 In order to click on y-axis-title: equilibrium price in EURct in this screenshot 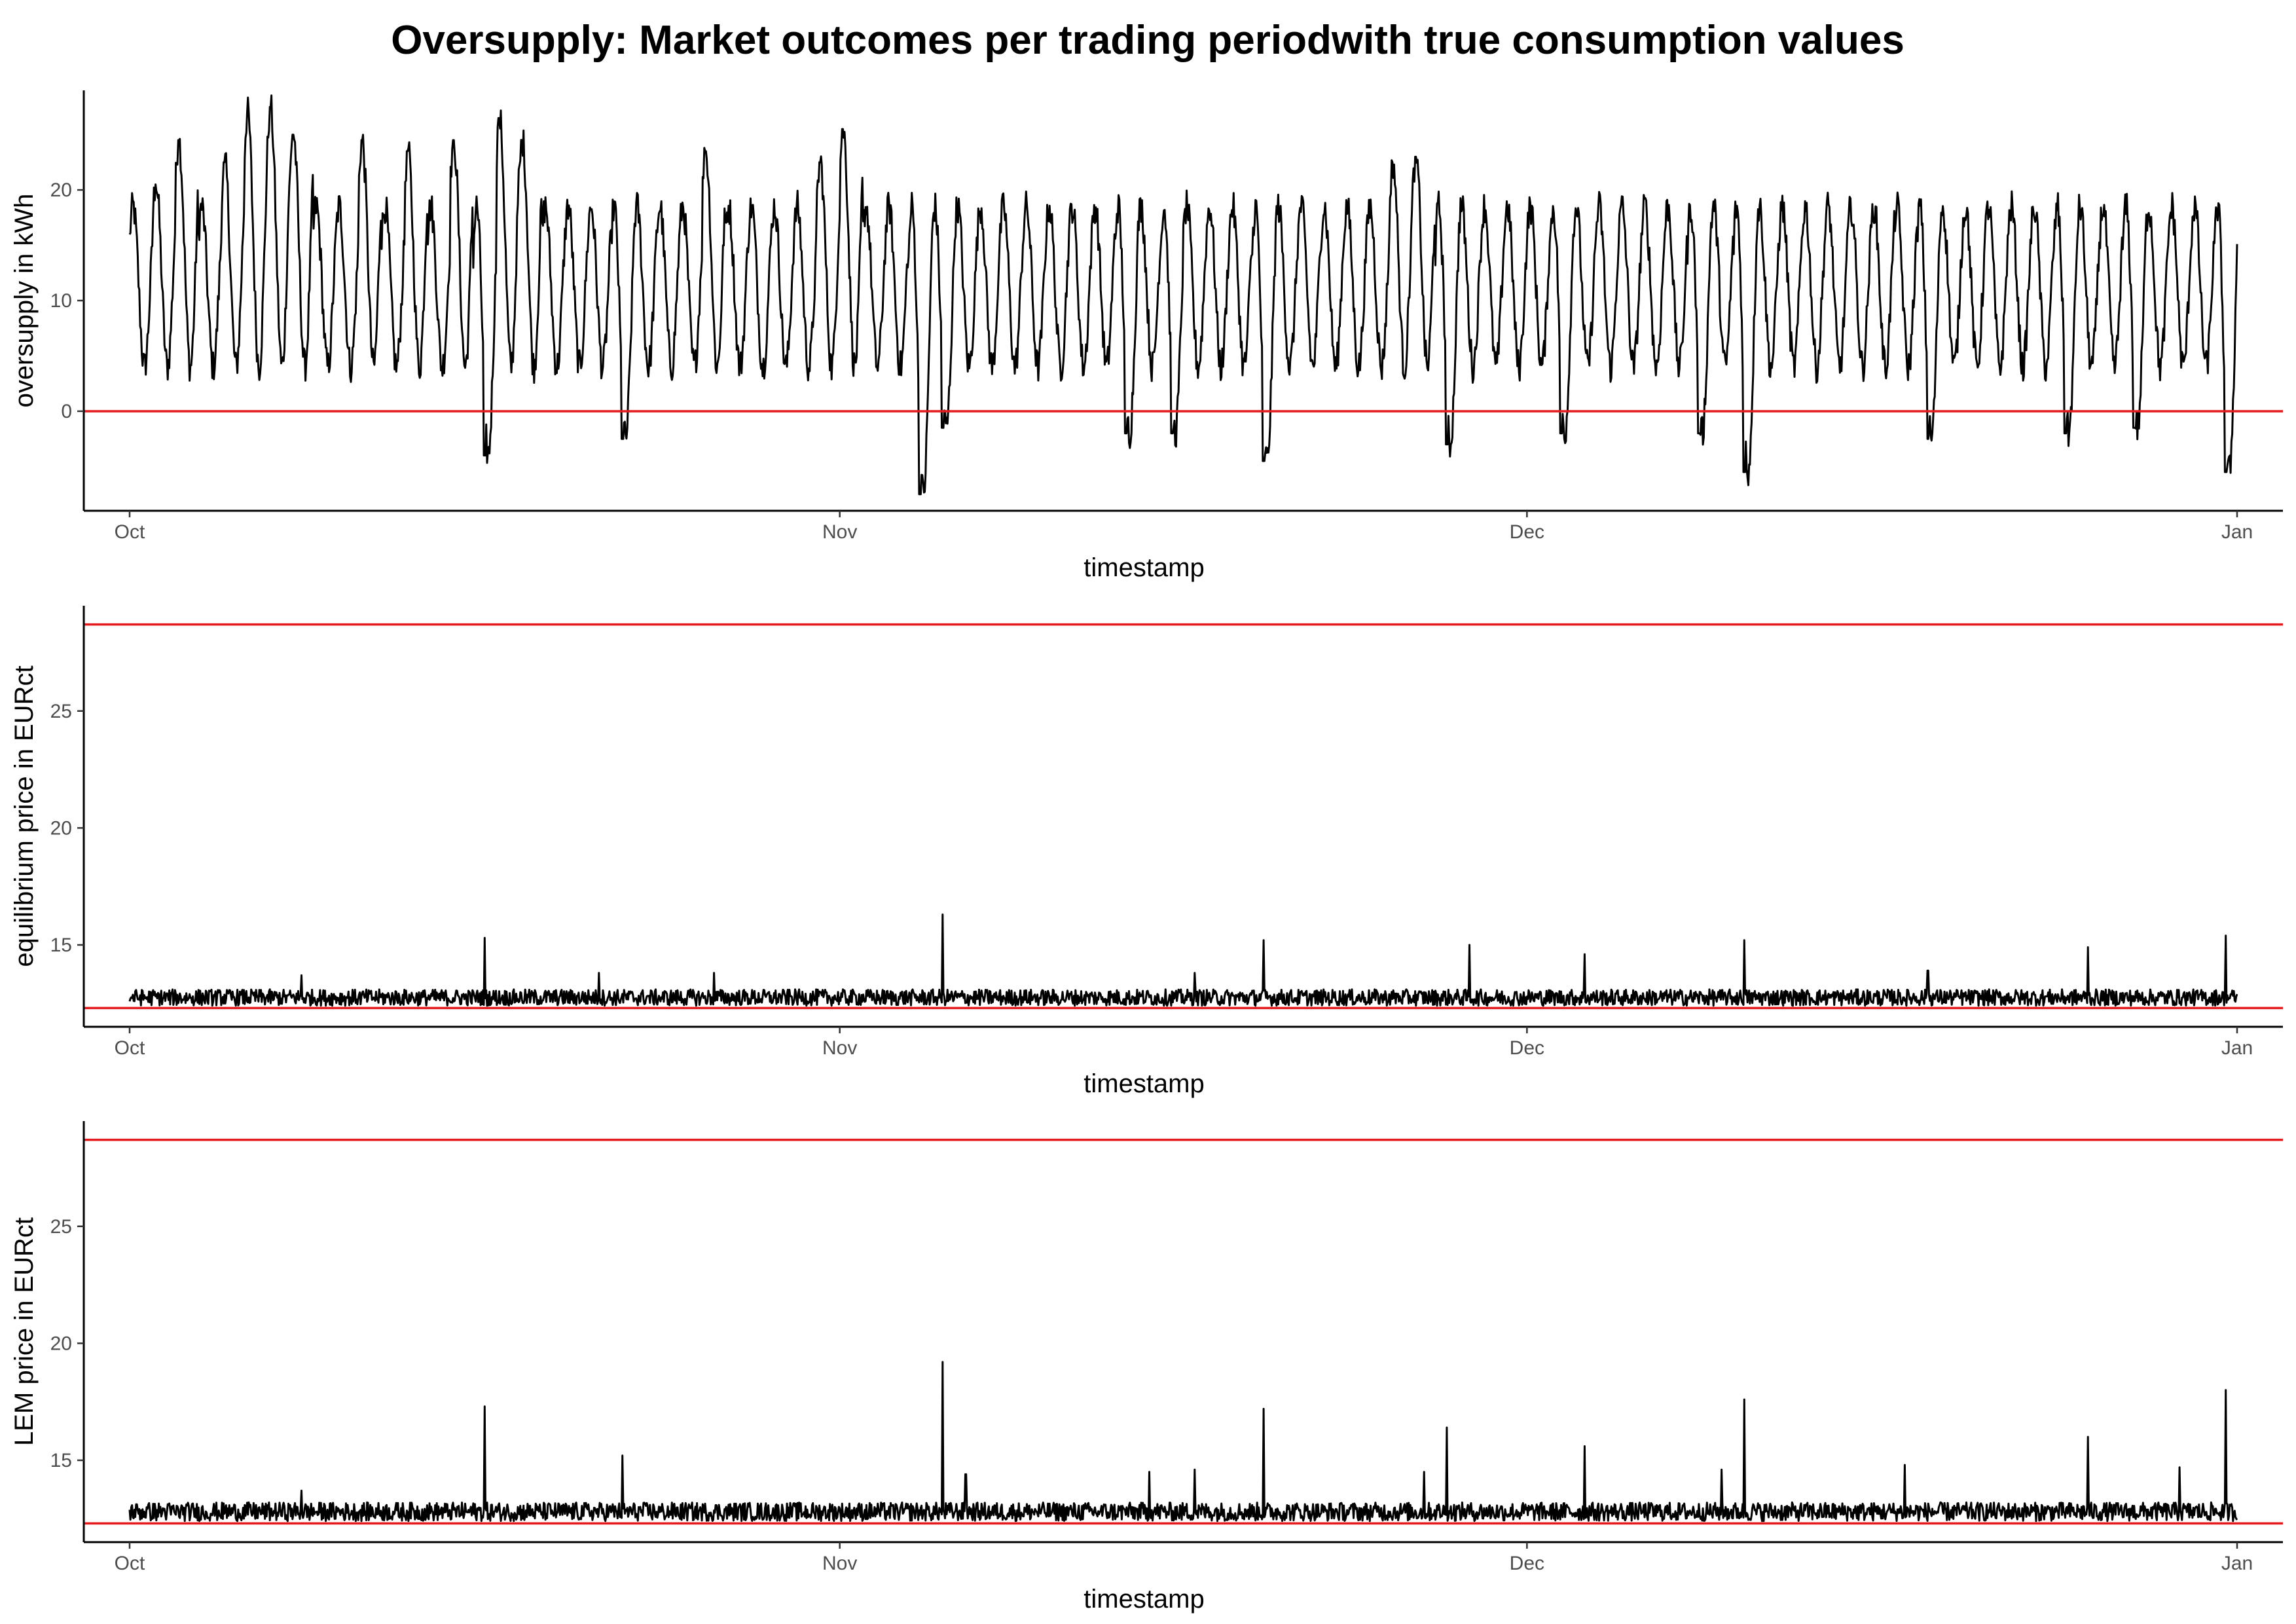, I will do `click(24, 816)`.